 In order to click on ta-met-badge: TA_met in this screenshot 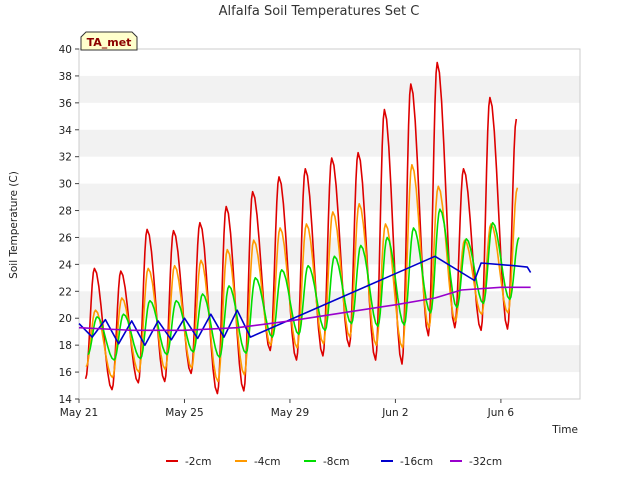, I will do `click(109, 41)`.